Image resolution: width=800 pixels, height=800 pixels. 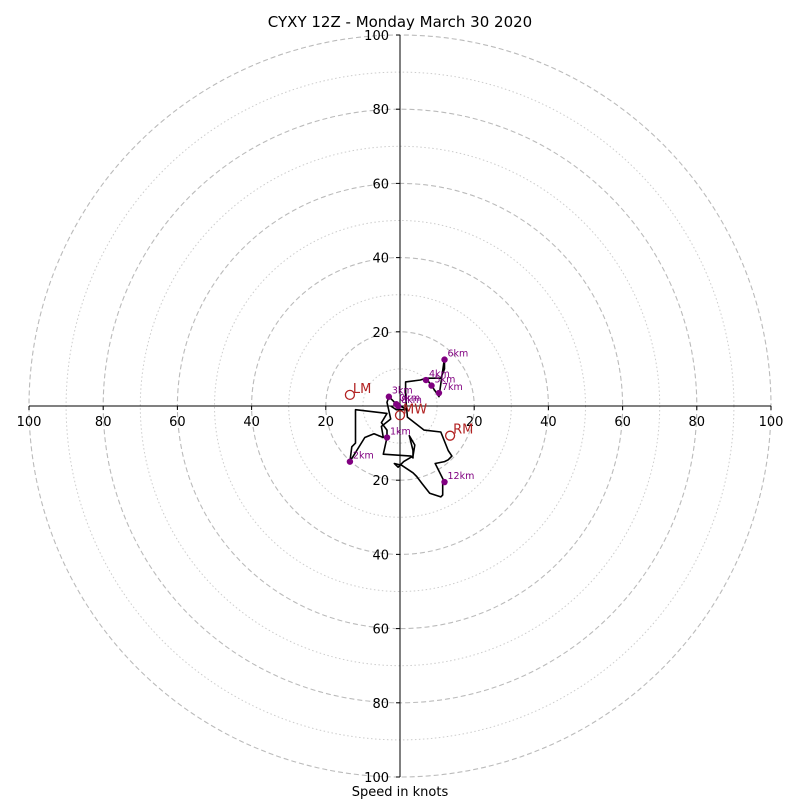 What do you see at coordinates (444, 359) in the screenshot?
I see `height-point-6km` at bounding box center [444, 359].